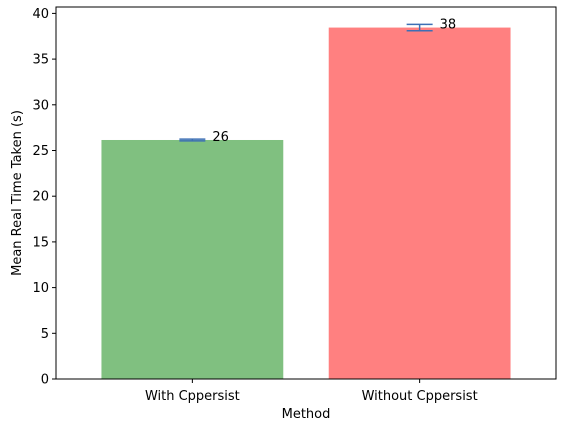  What do you see at coordinates (306, 414) in the screenshot?
I see `x-axis-label: Method` at bounding box center [306, 414].